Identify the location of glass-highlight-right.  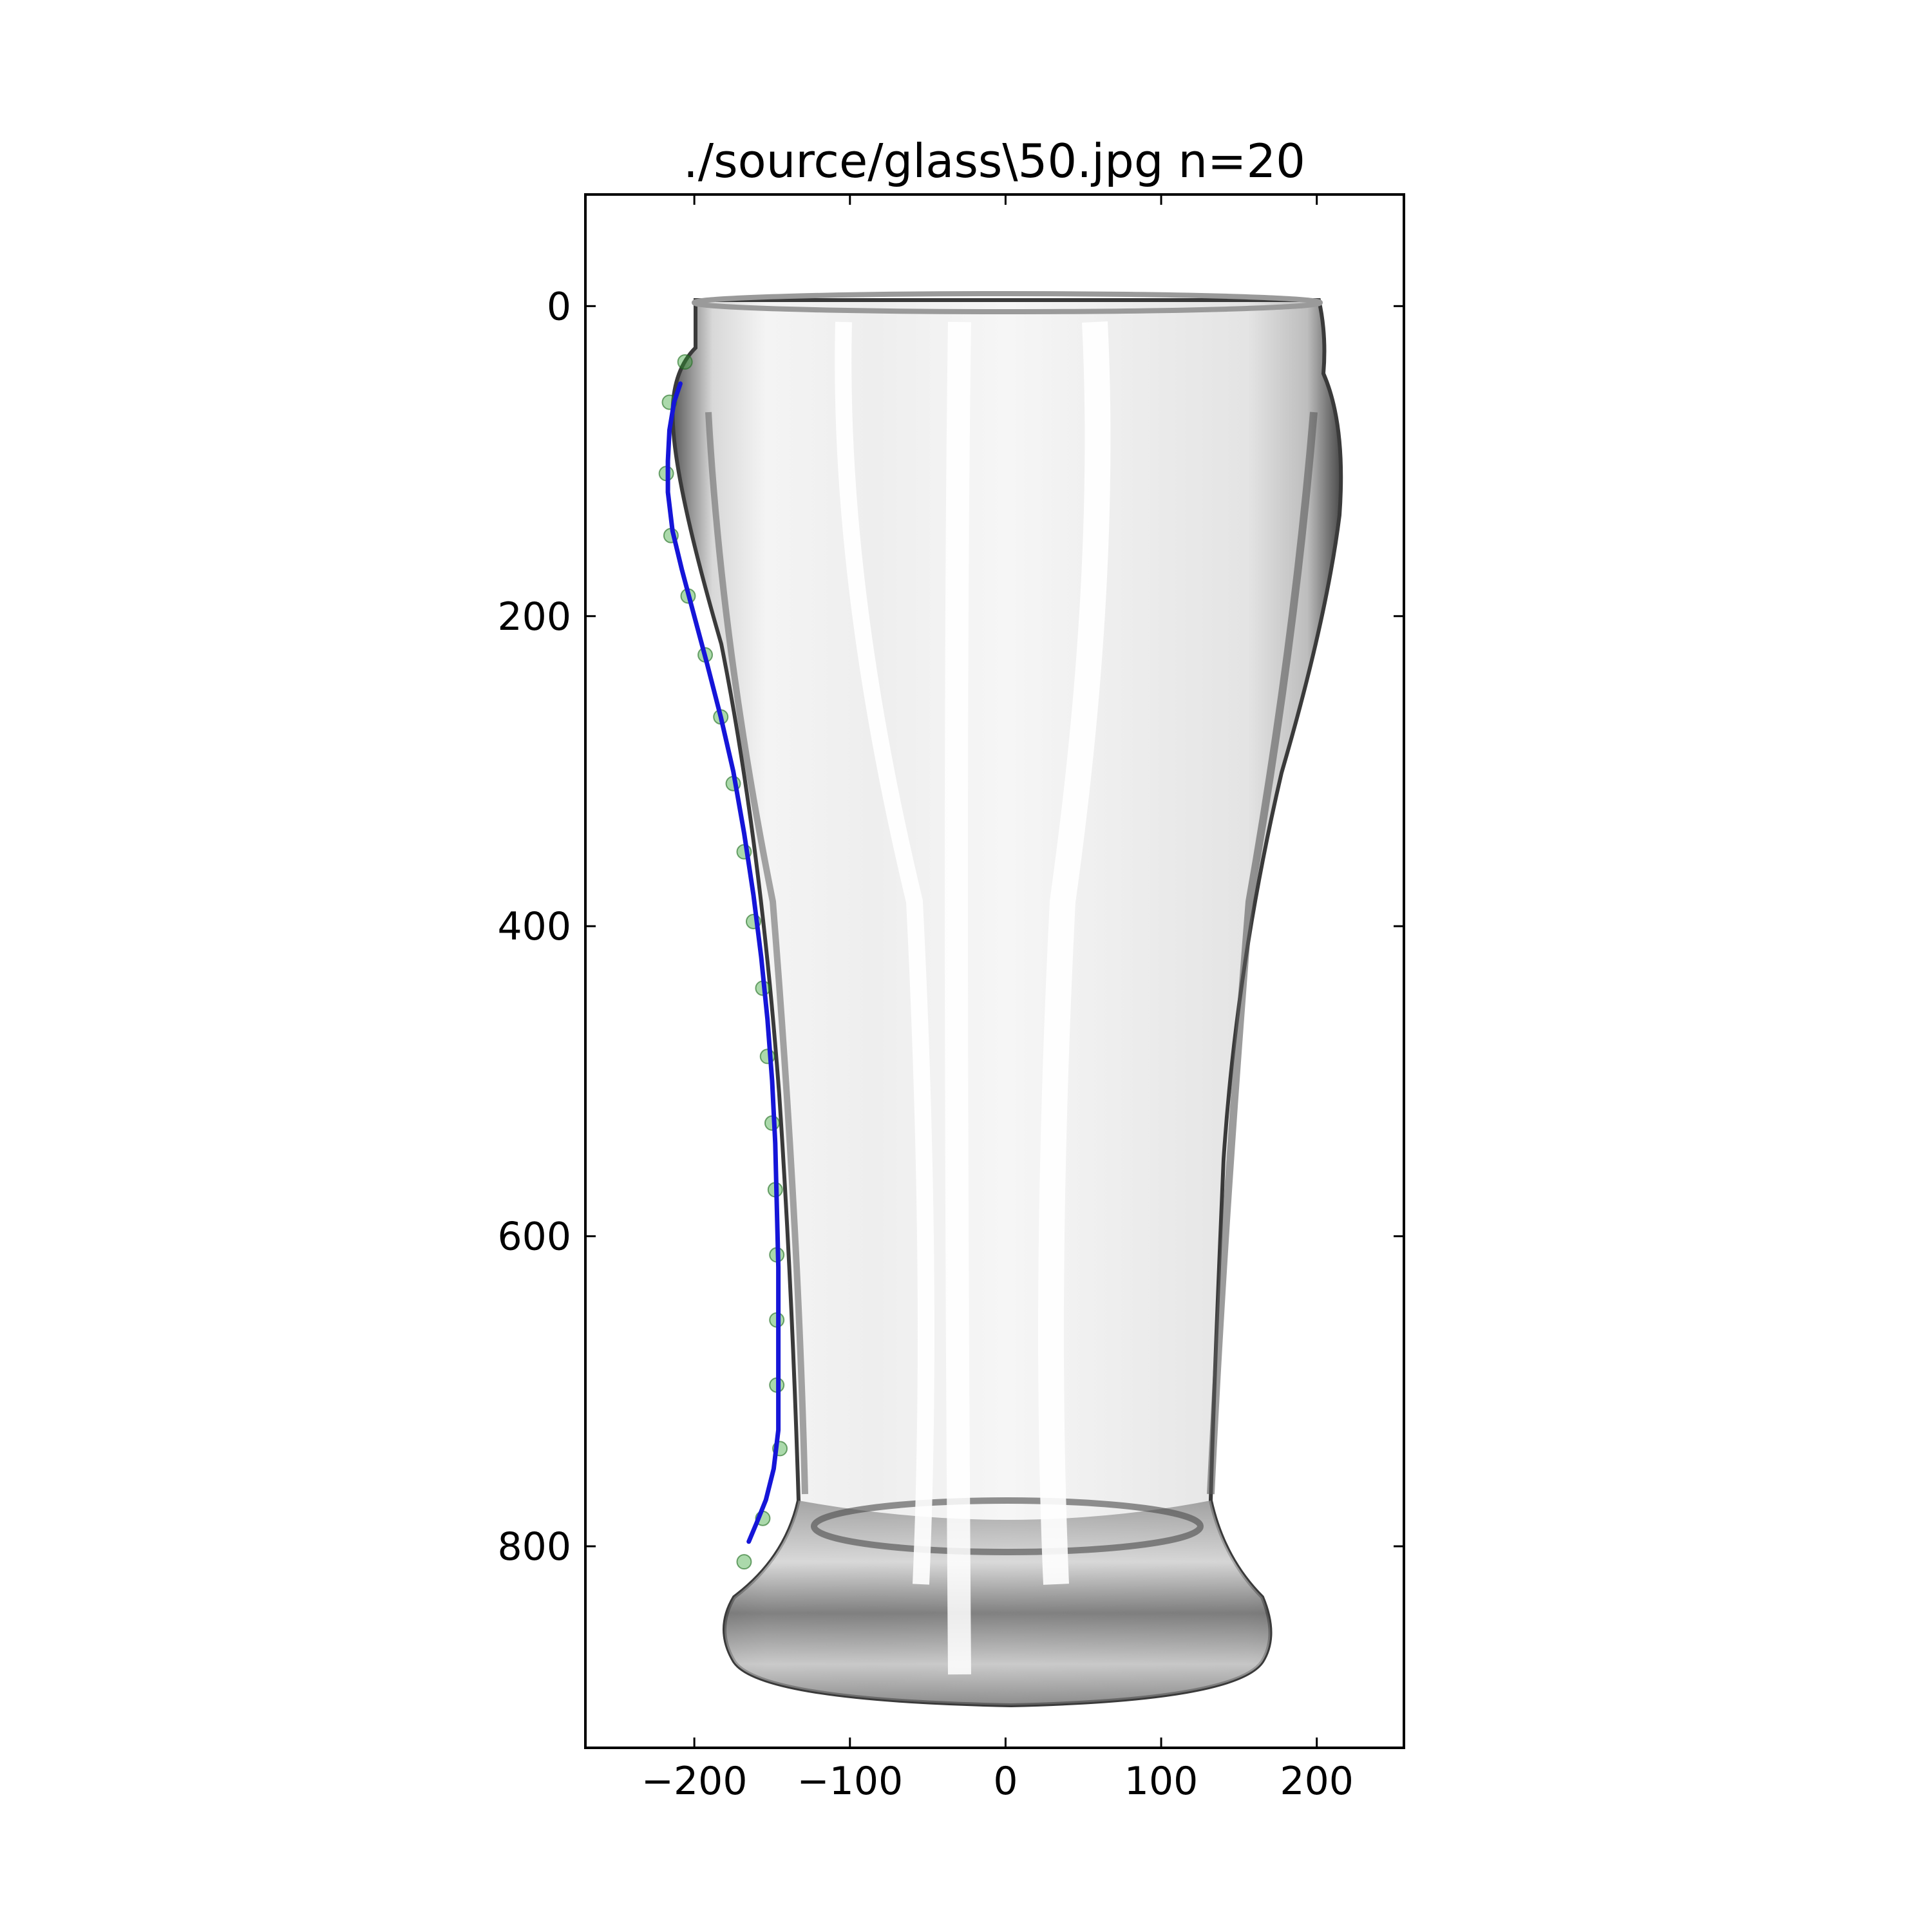
(1074, 953).